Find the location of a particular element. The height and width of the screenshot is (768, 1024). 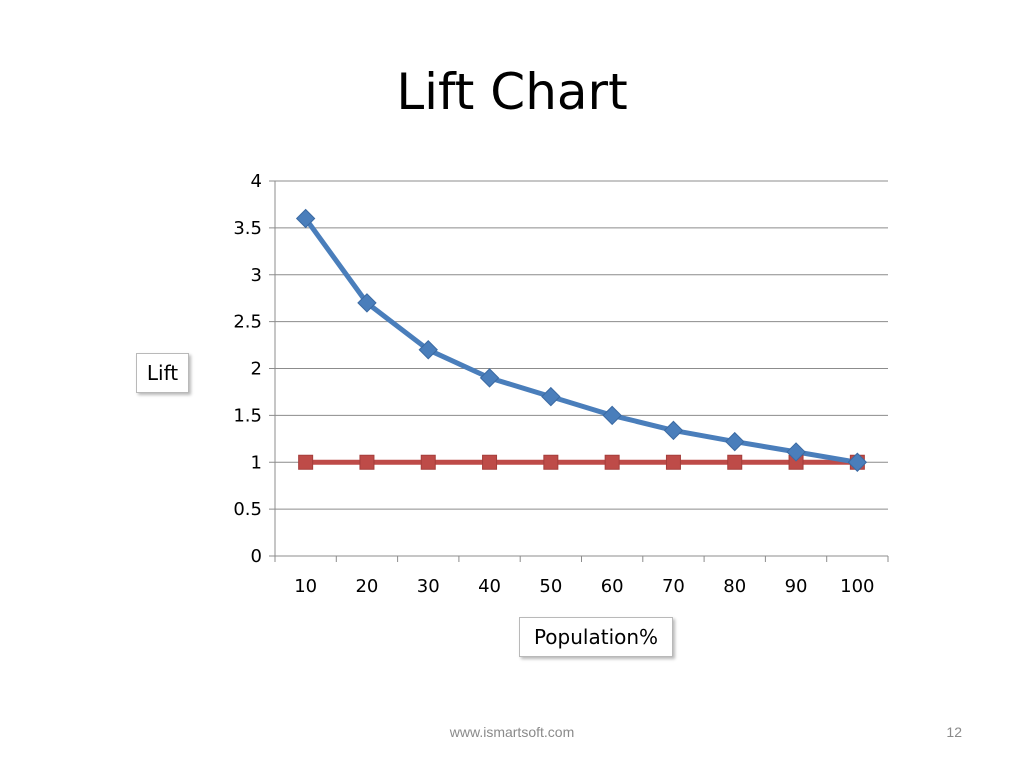

y-tick-label: 1.5 is located at coordinates (247, 415).